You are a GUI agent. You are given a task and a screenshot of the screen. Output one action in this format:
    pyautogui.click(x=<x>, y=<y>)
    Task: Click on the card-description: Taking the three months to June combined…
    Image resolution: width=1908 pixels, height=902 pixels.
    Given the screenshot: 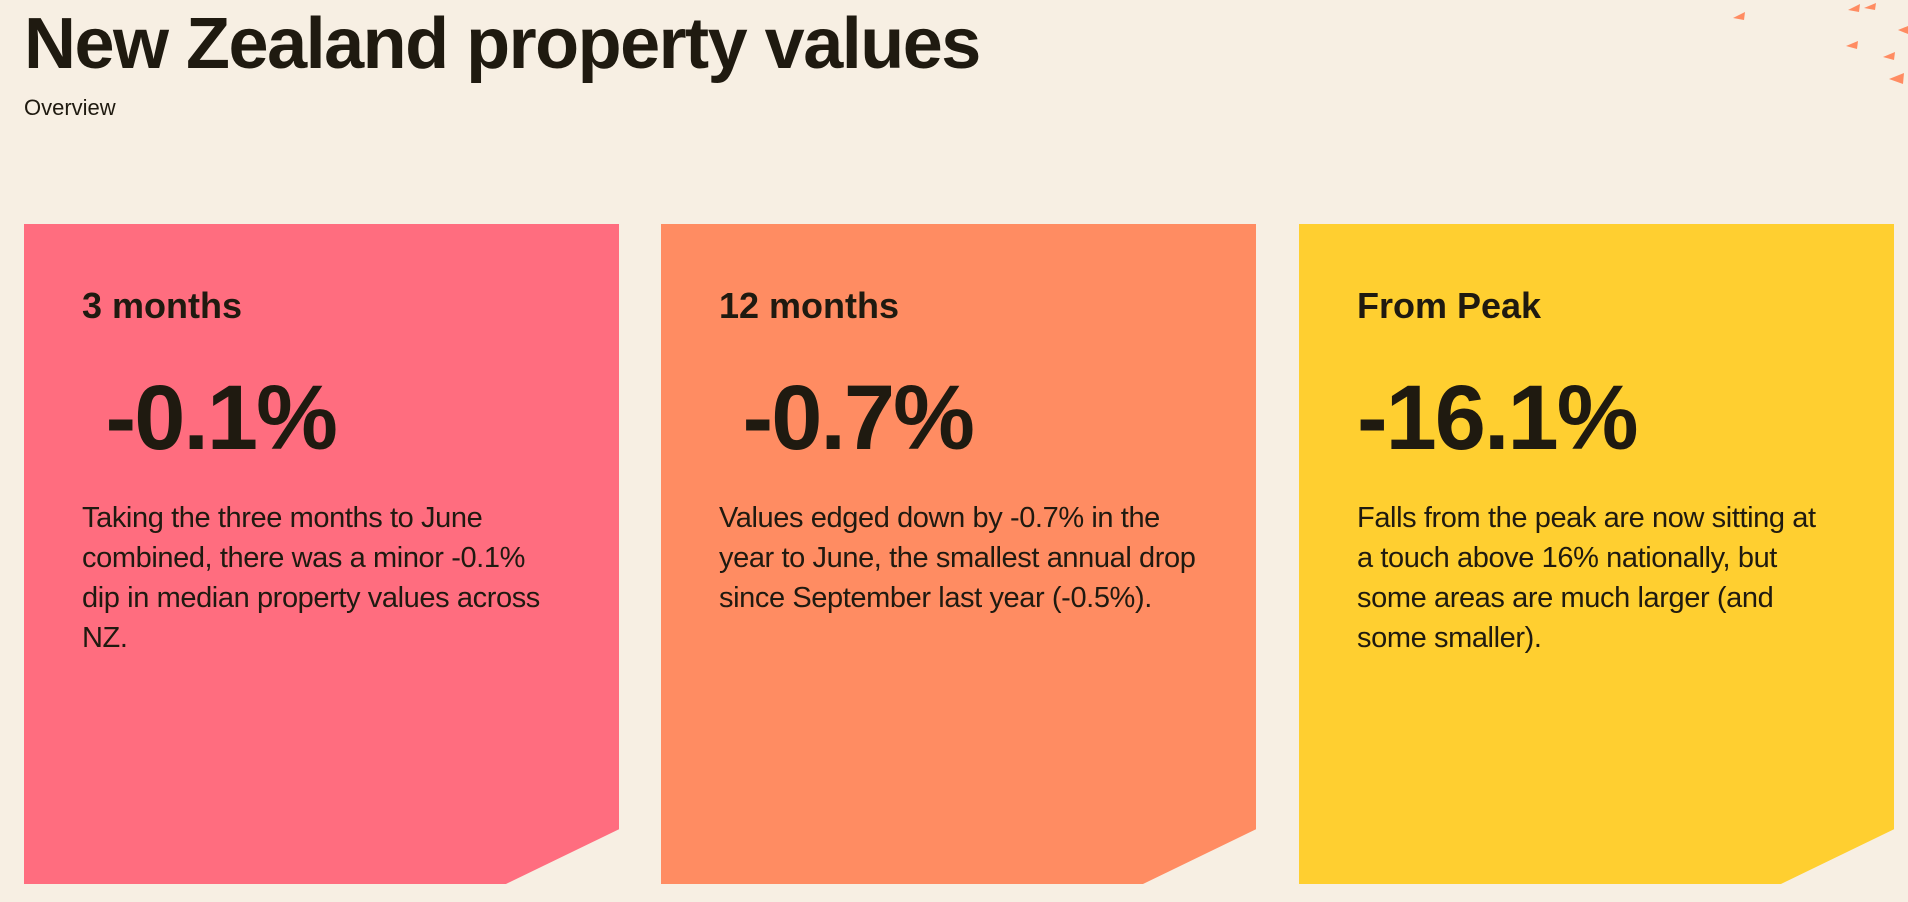 What is the action you would take?
    pyautogui.click(x=311, y=578)
    